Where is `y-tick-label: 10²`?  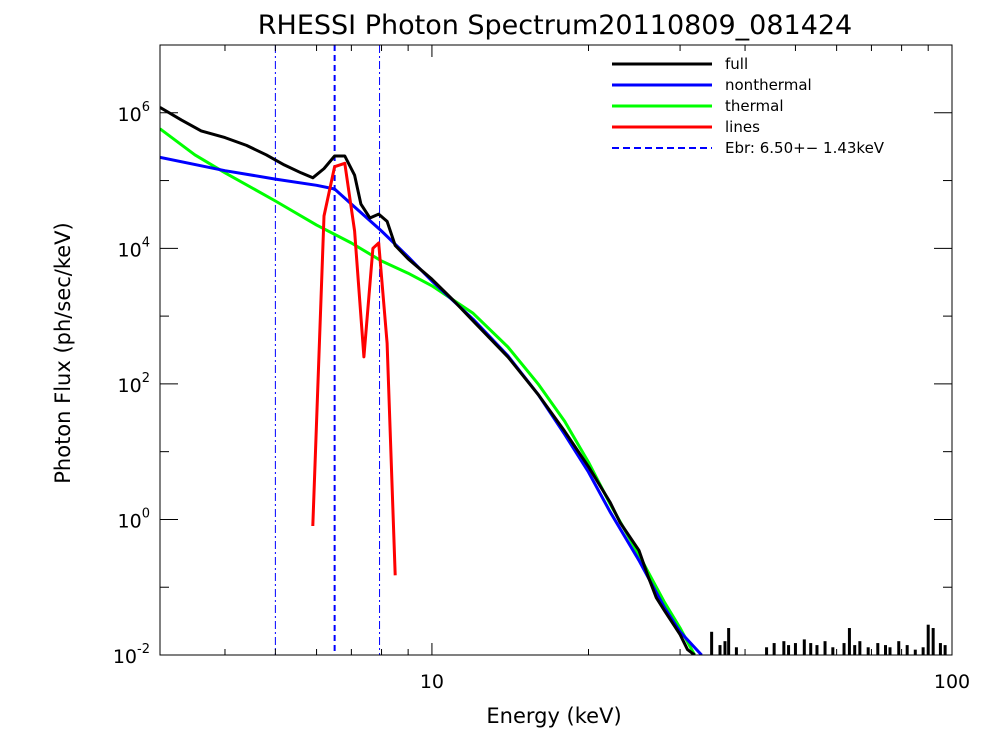
y-tick-label: 10² is located at coordinates (134, 384).